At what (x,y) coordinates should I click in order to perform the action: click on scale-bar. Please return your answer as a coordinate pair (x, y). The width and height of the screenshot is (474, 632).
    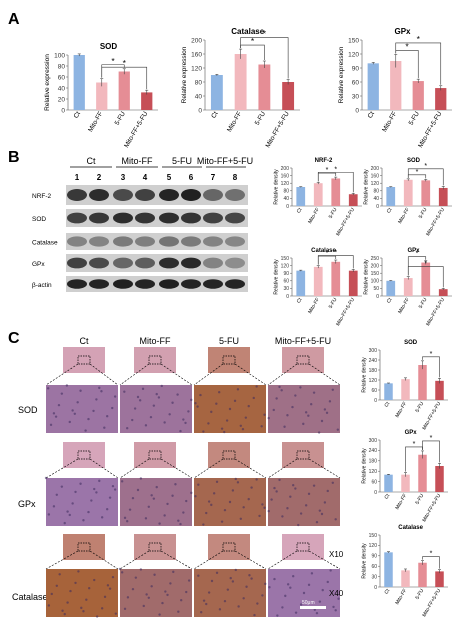
    Looking at the image, I should click on (313, 607).